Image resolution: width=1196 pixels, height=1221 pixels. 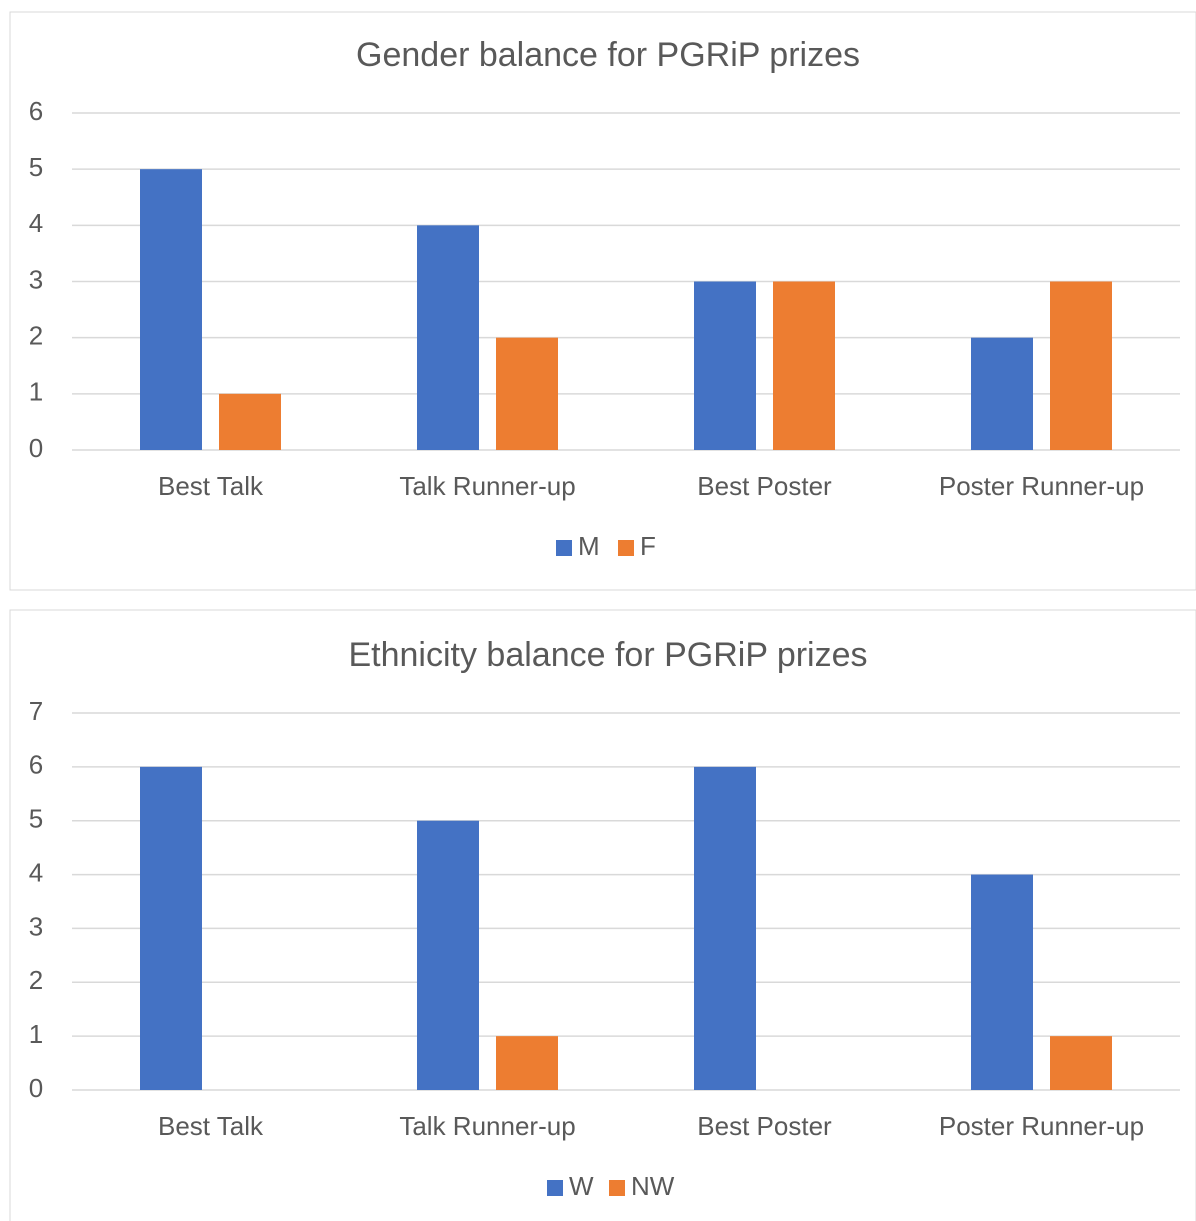 I want to click on chart-title: Gender balance for PGRiP prizes, so click(x=608, y=55).